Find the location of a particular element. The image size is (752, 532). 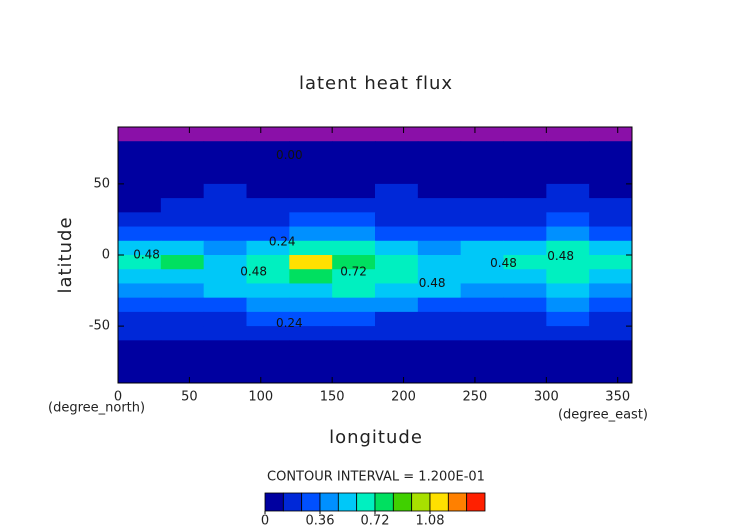

contour-label: 0.24 is located at coordinates (289, 323).